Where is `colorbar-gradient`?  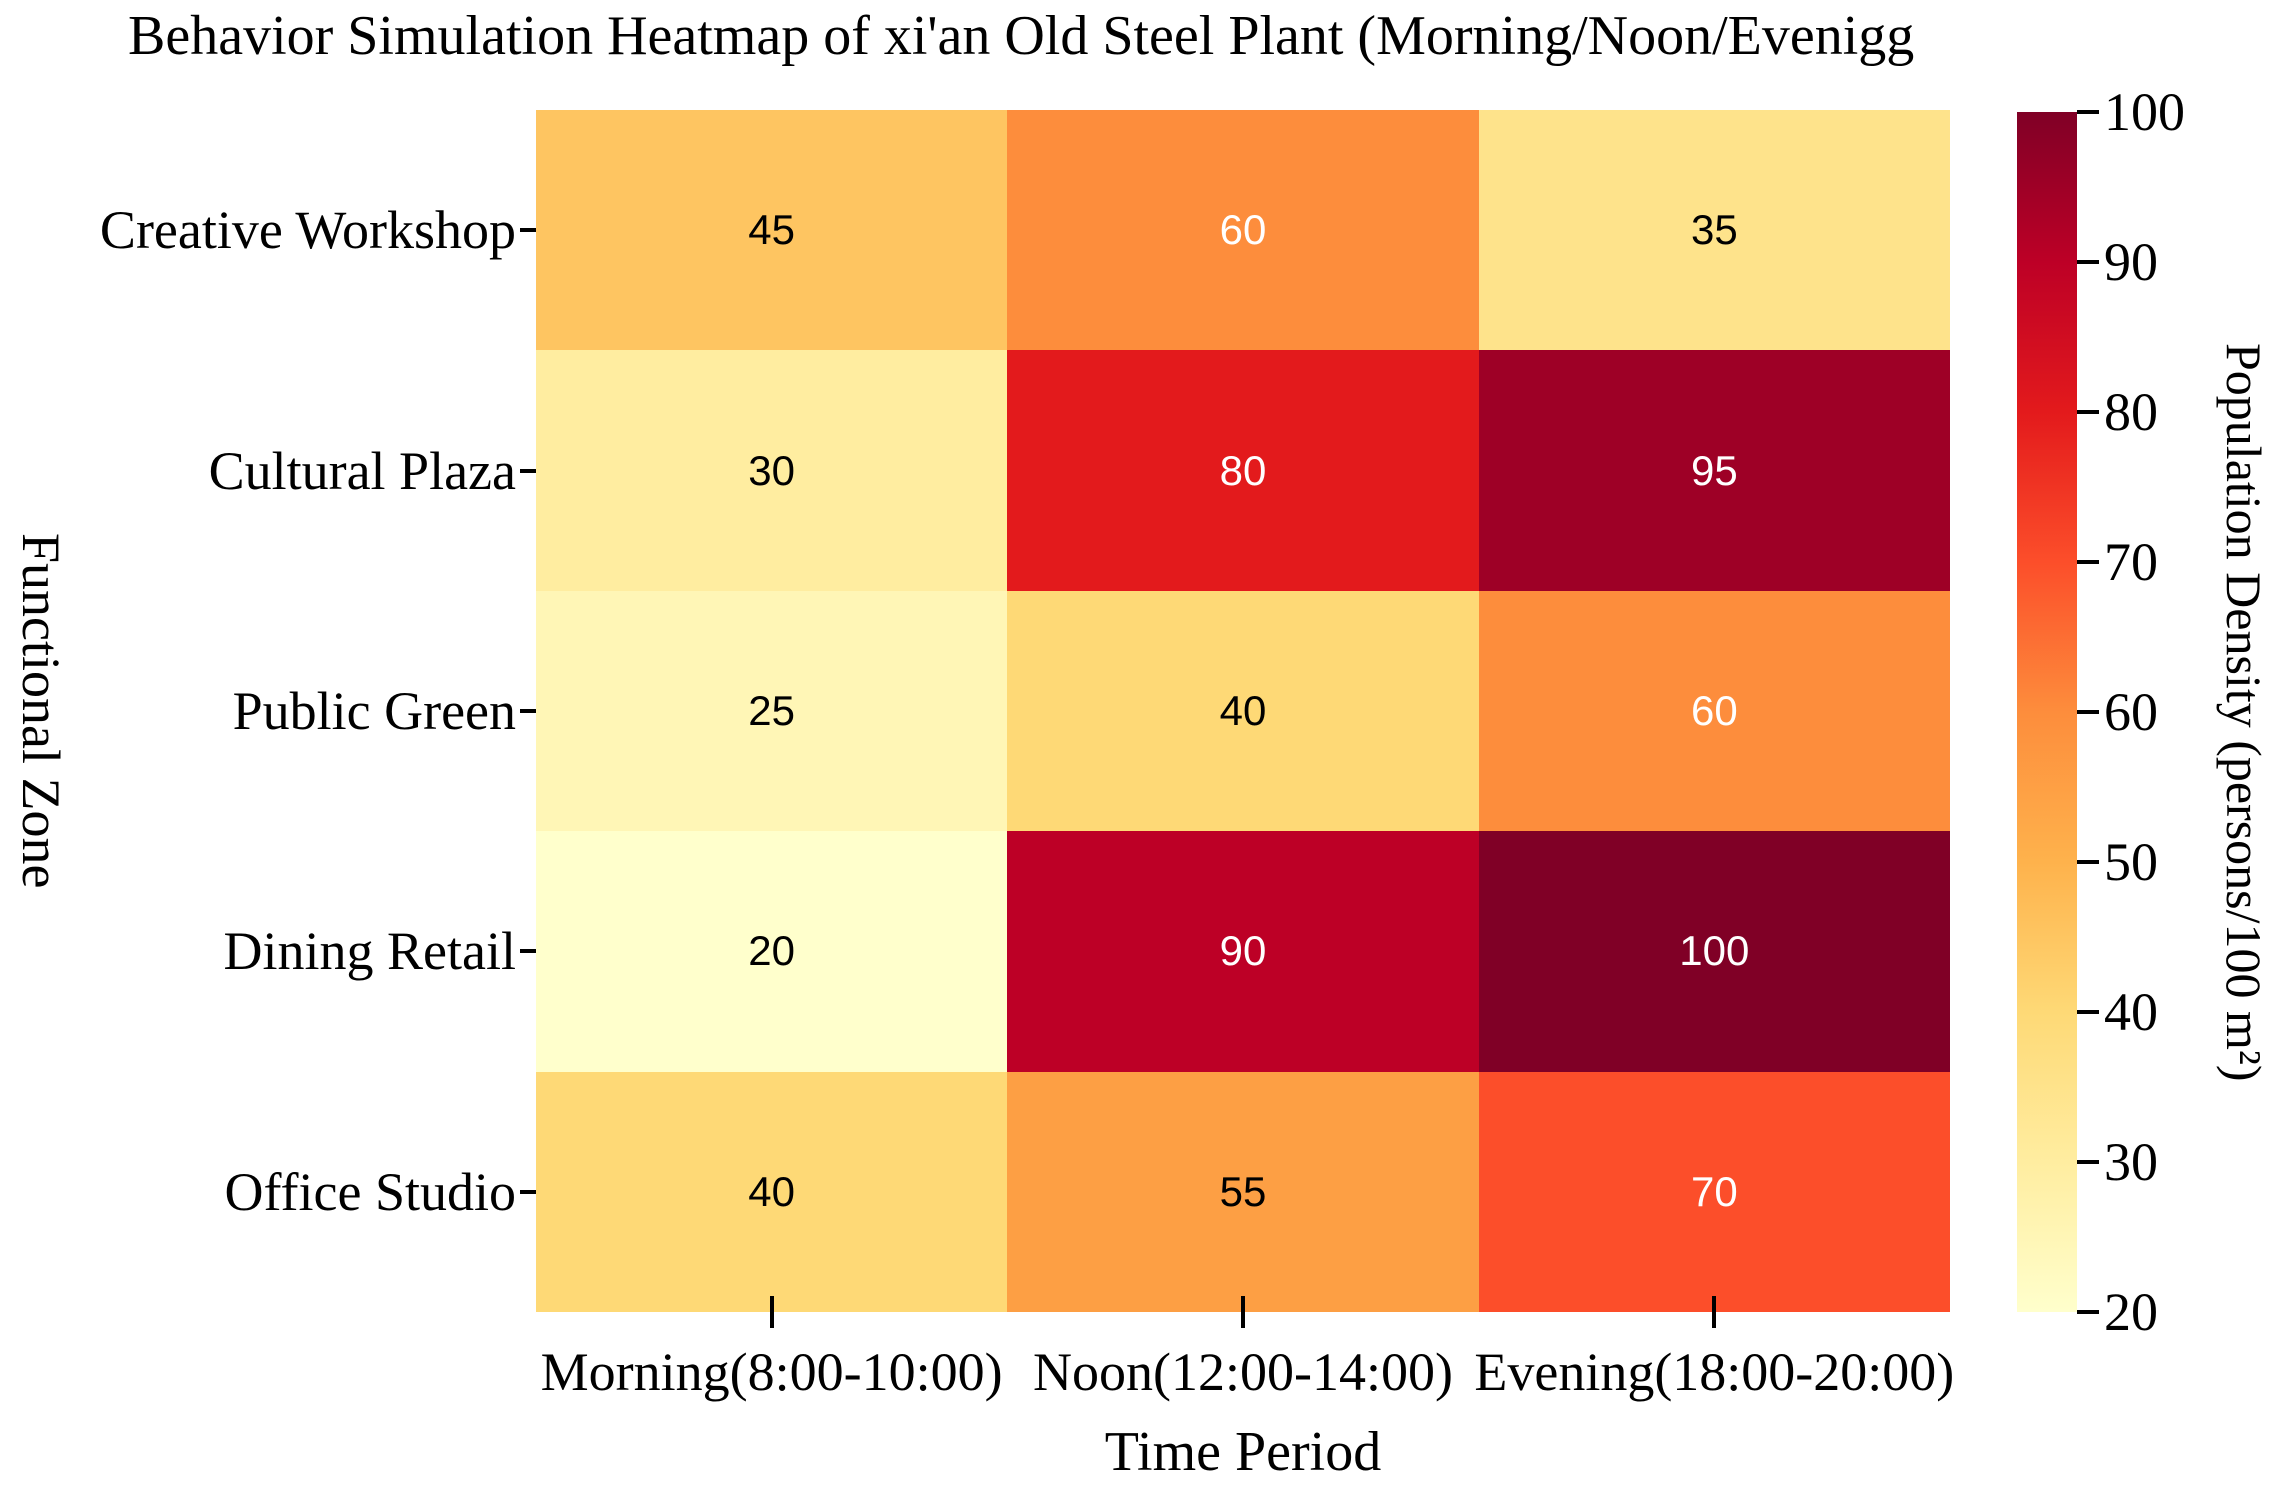
colorbar-gradient is located at coordinates (2047, 712).